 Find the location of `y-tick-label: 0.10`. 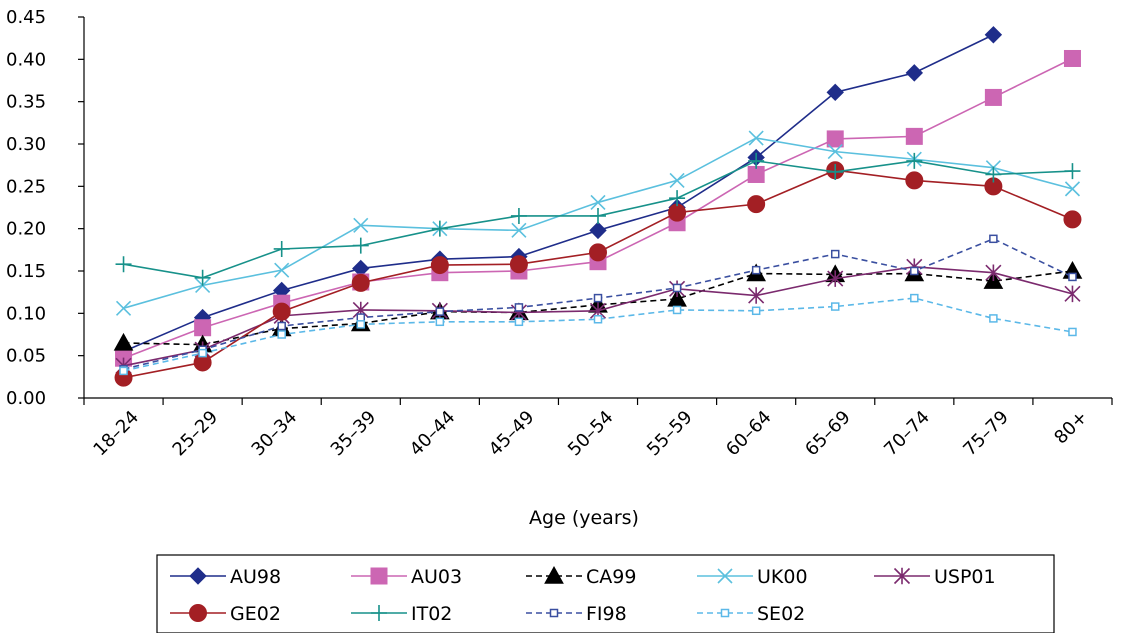

y-tick-label: 0.10 is located at coordinates (26, 313).